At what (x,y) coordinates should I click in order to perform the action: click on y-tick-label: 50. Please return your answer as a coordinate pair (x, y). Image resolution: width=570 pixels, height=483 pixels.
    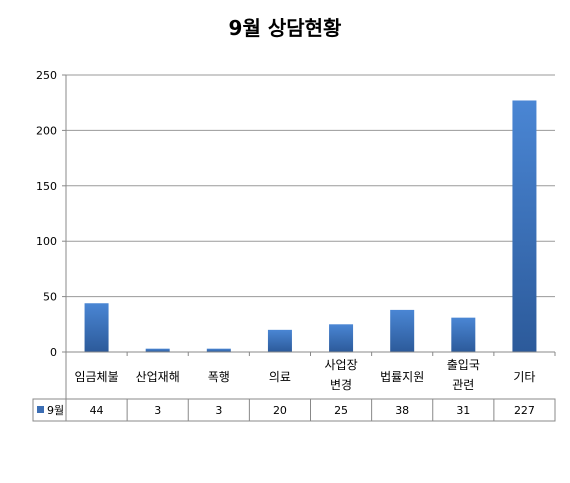
    Looking at the image, I should click on (50, 297).